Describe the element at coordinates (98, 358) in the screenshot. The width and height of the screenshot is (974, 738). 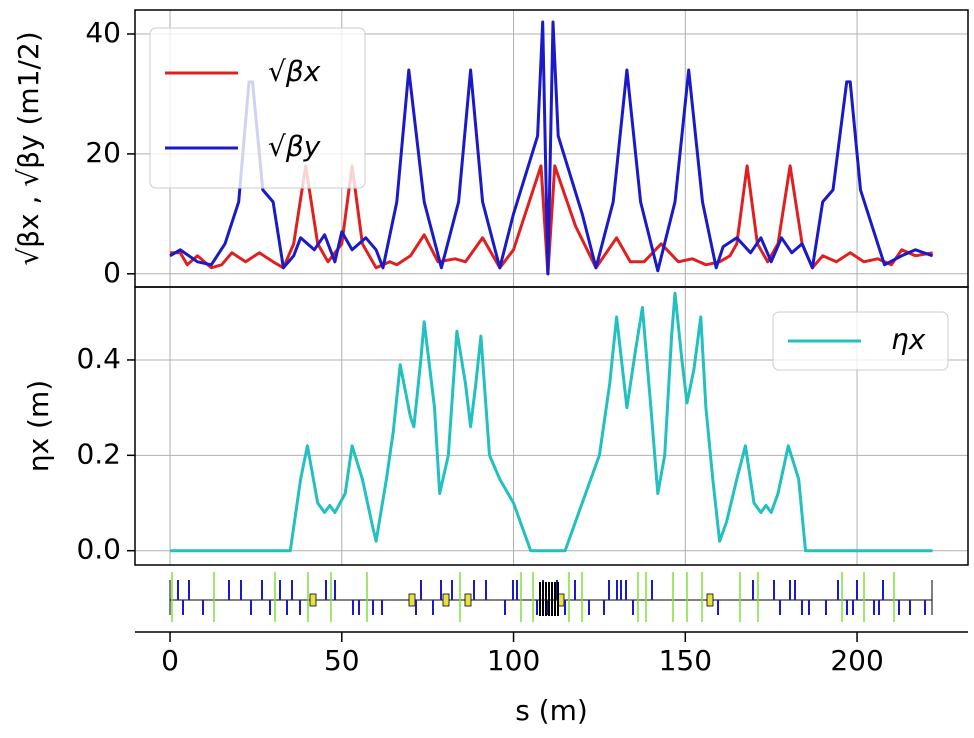
I see `y-tick-label: 0.4` at that location.